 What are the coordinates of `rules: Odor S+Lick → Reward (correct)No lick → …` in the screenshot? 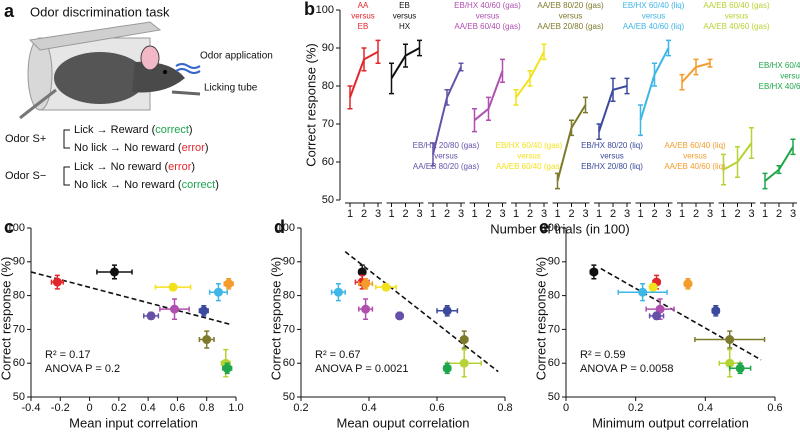 It's located at (112, 157).